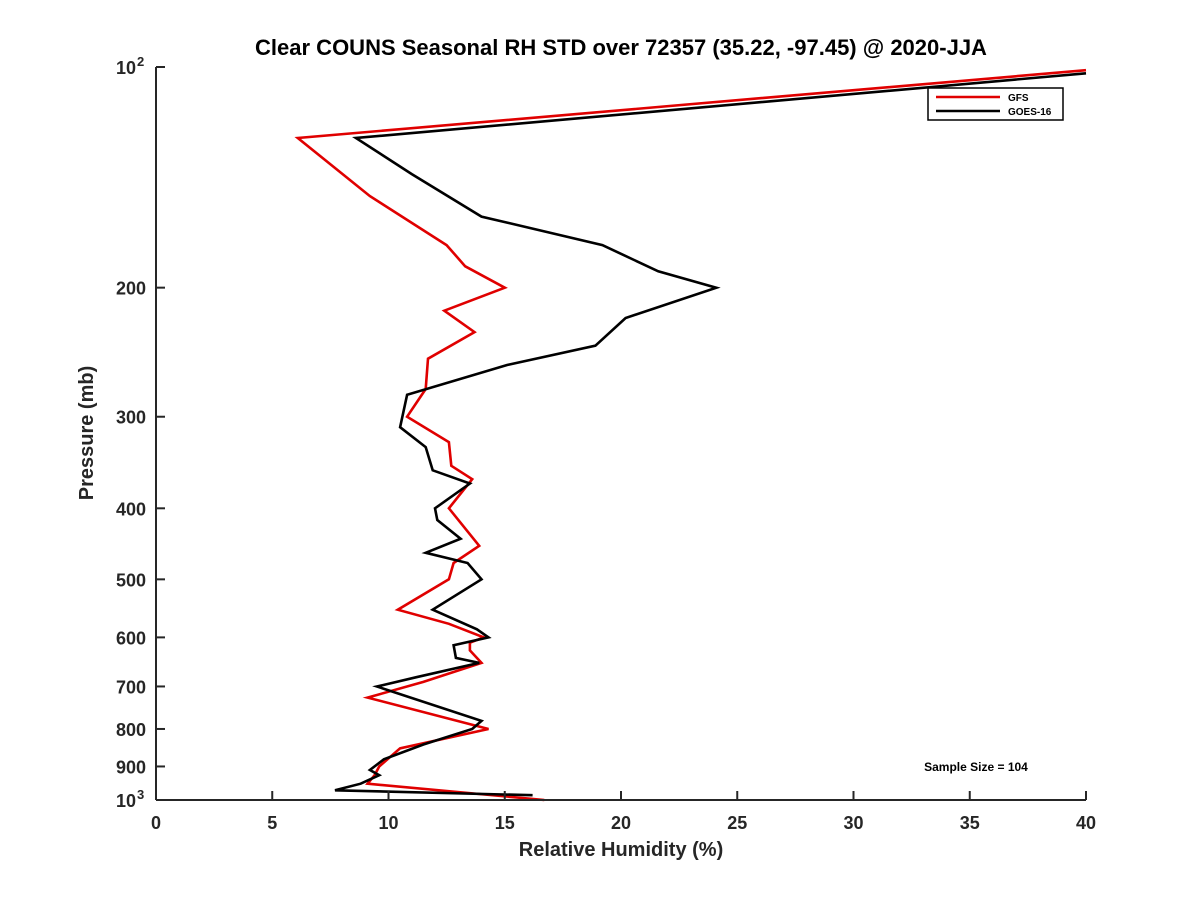 The image size is (1200, 900). Describe the element at coordinates (131, 638) in the screenshot. I see `y-tick-label: 600` at that location.